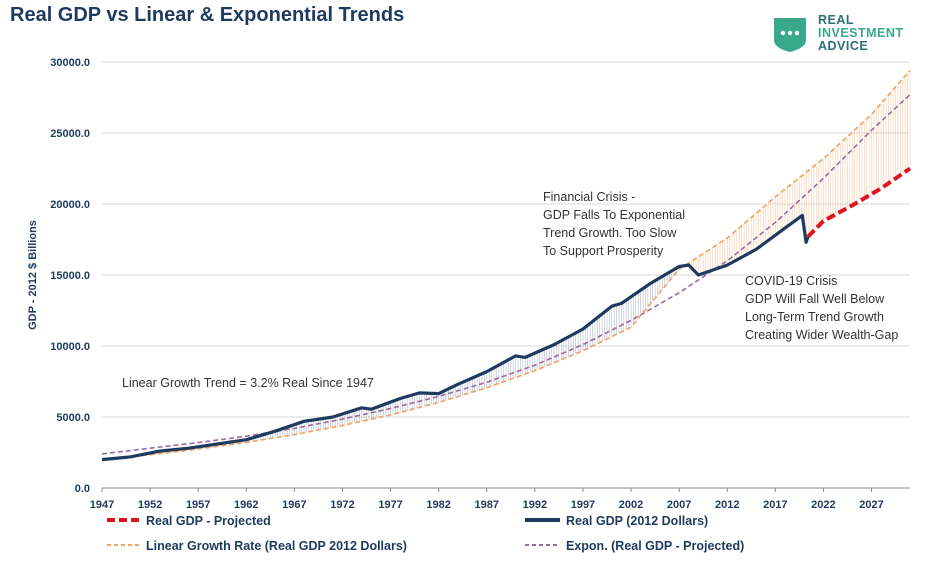 Image resolution: width=937 pixels, height=571 pixels. What do you see at coordinates (438, 505) in the screenshot?
I see `x-tick-label: 1982` at bounding box center [438, 505].